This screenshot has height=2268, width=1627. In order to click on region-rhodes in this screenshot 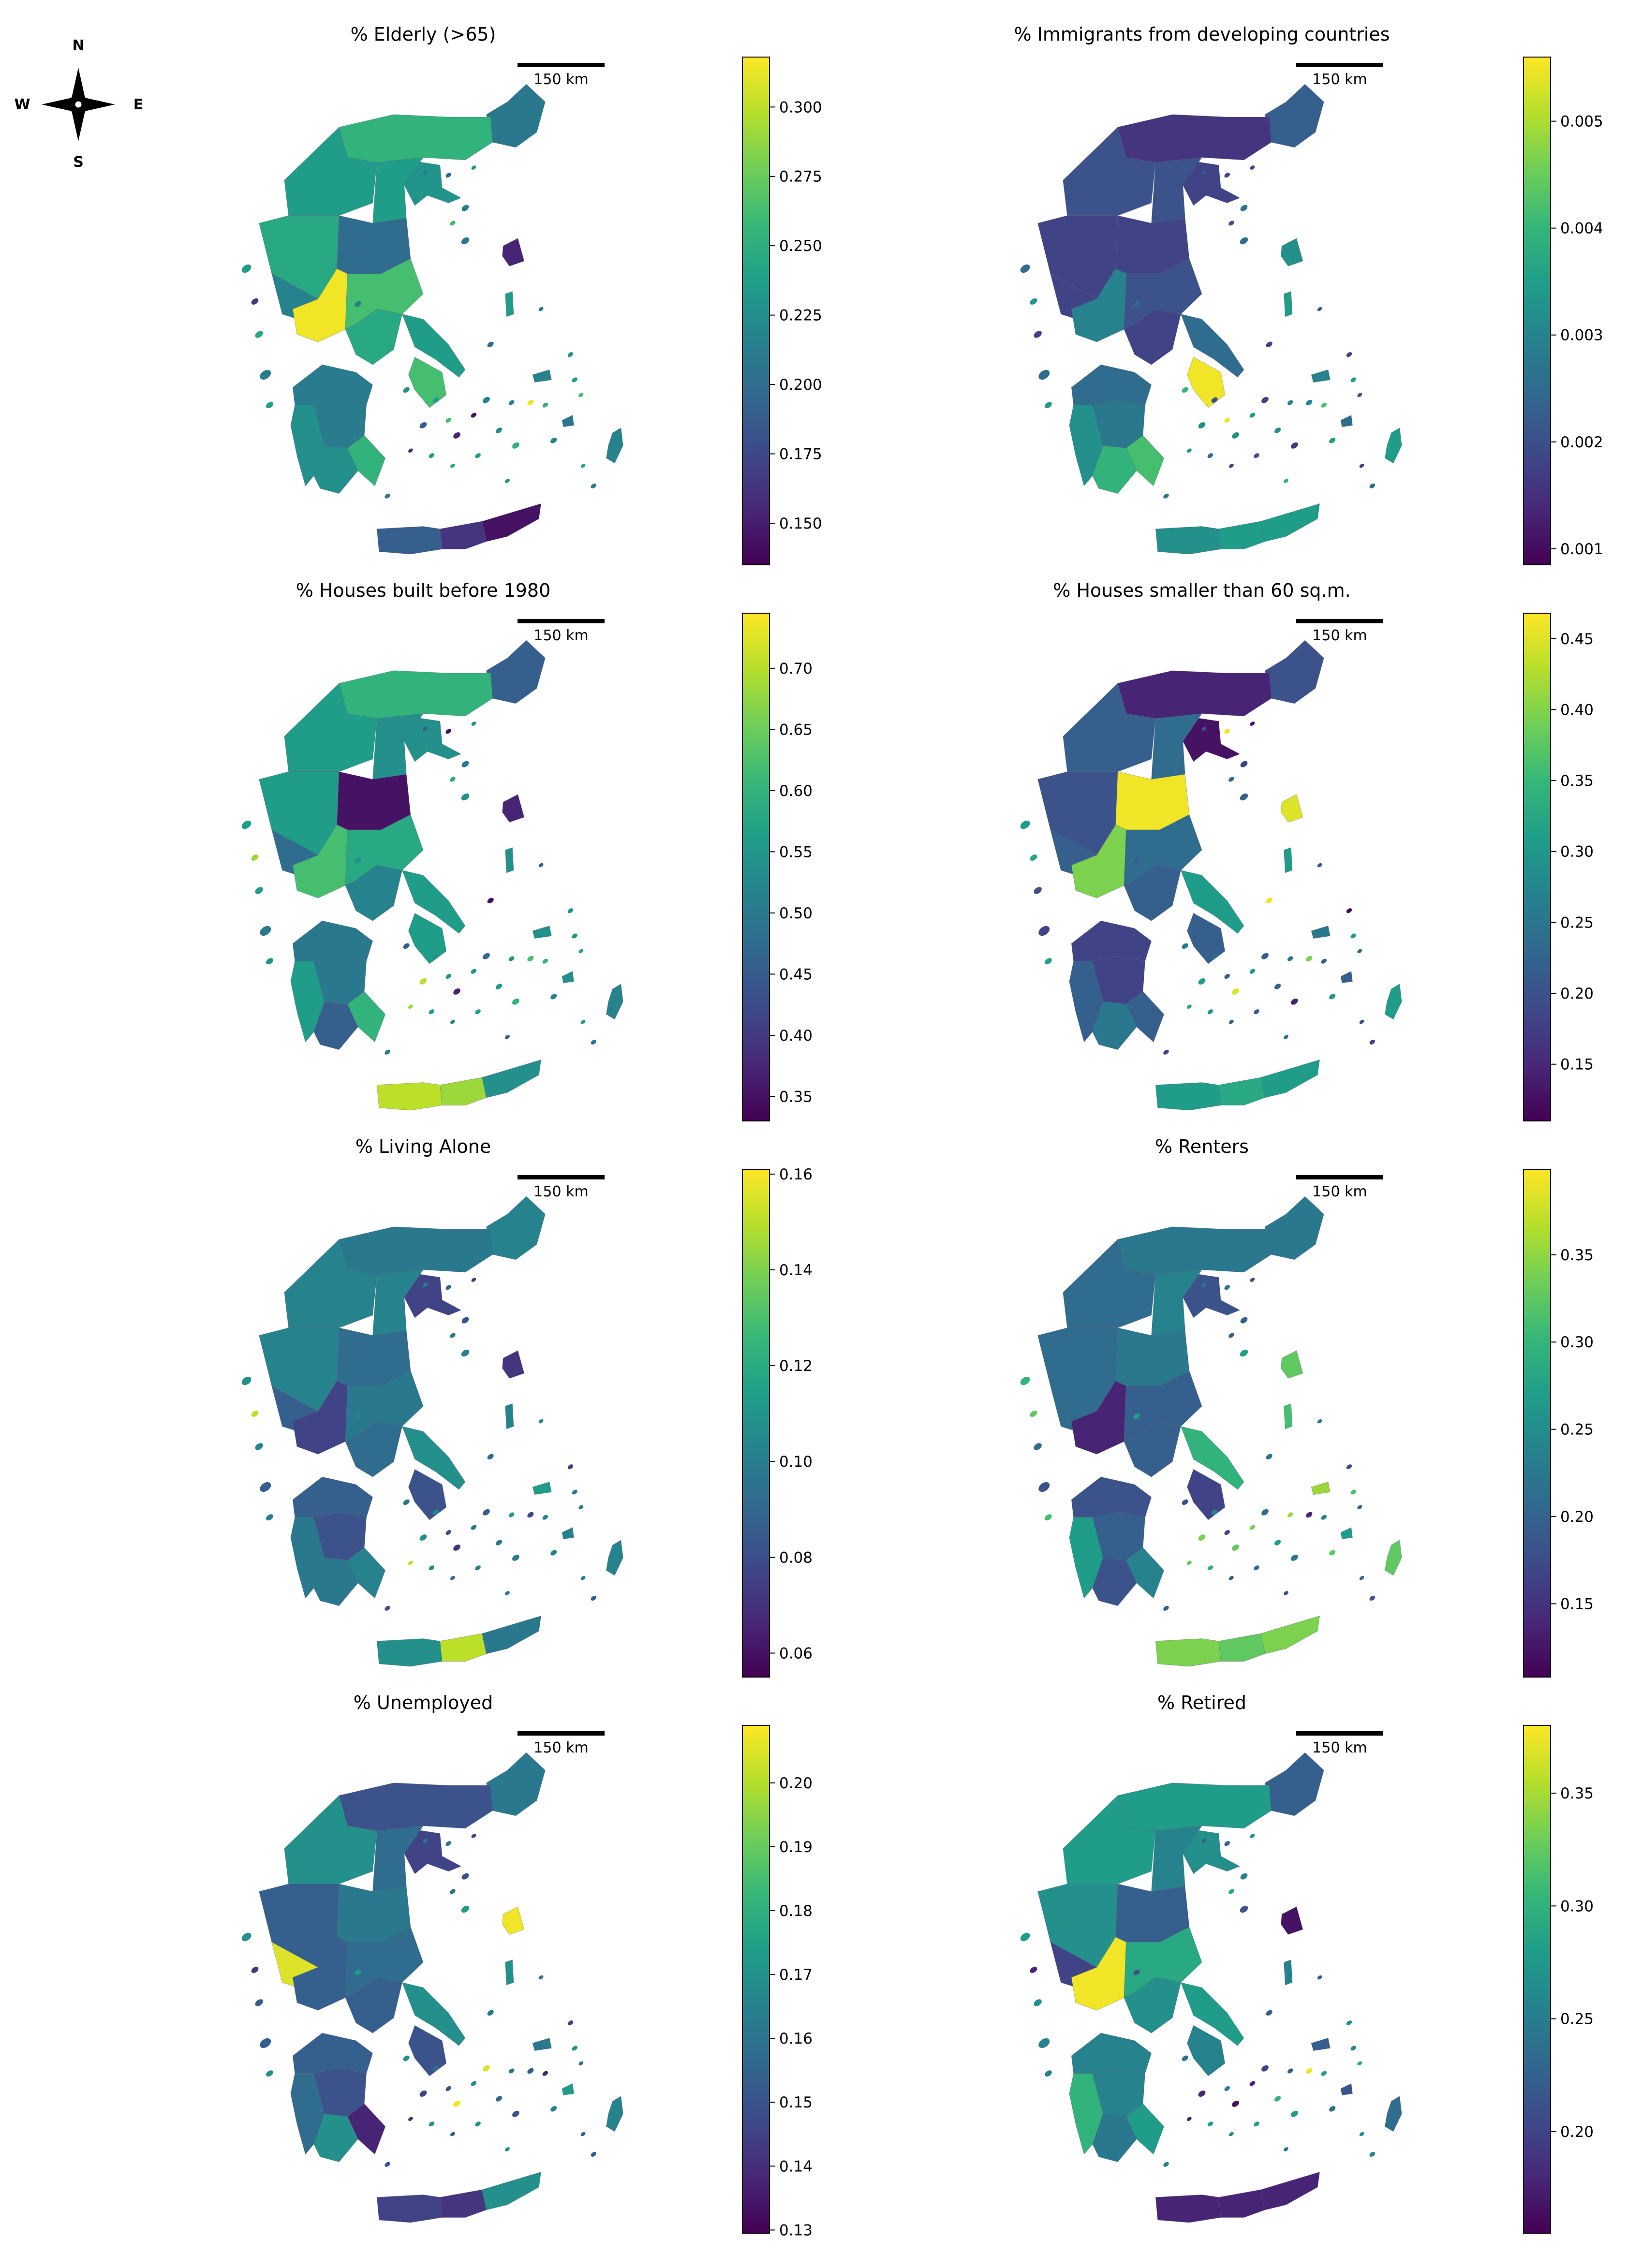, I will do `click(1393, 445)`.